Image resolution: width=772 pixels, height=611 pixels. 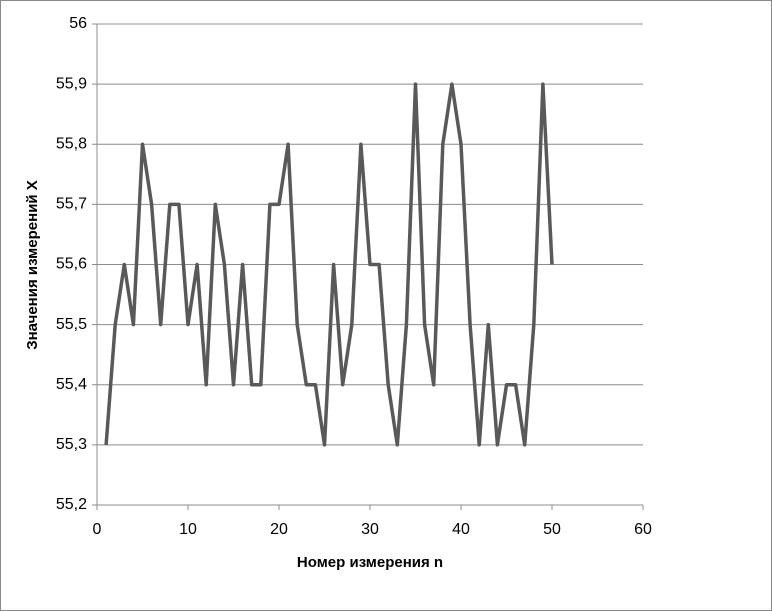 I want to click on x-tick-label: 60, so click(x=643, y=529).